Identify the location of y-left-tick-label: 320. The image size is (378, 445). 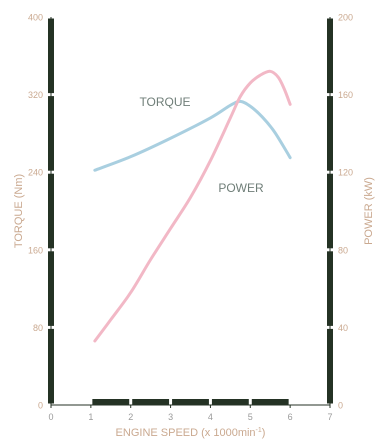
(35, 95).